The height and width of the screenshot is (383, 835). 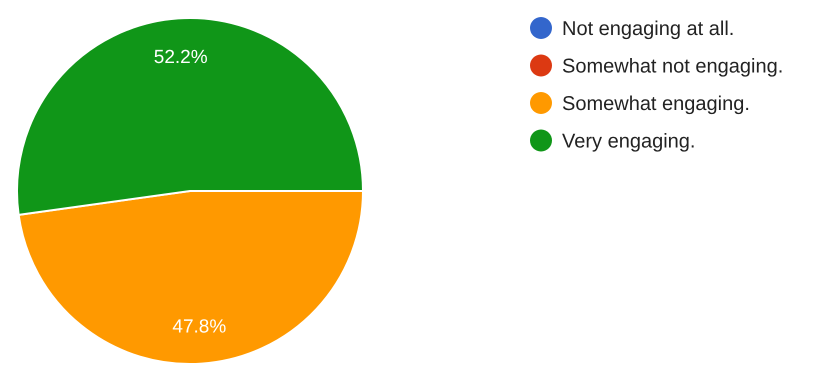 I want to click on data-label: 52.2%, so click(x=181, y=57).